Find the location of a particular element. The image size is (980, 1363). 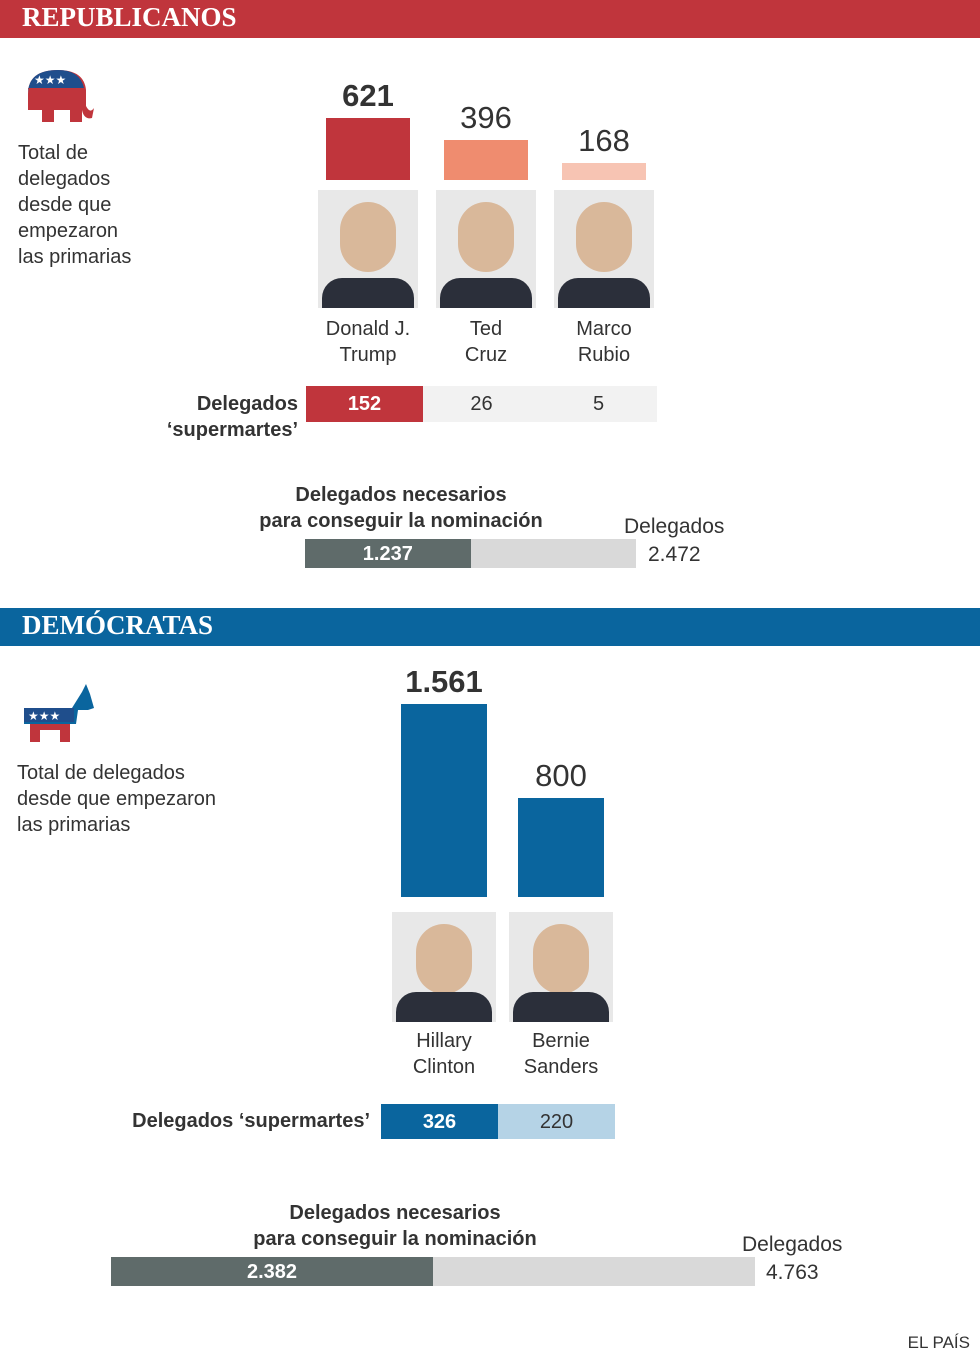

section-header: DEMÓCRATAS is located at coordinates (490, 627).